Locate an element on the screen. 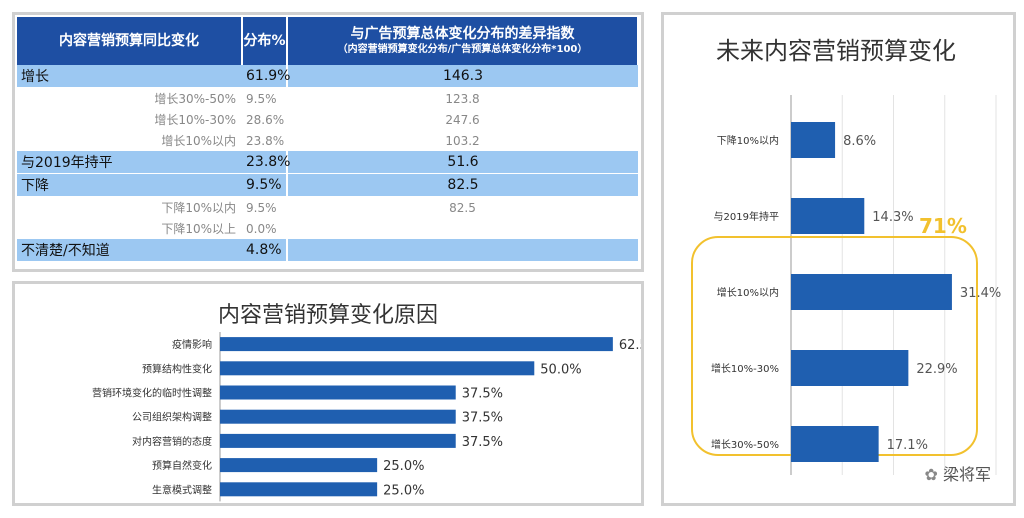 The image size is (1024, 518). category-label: 公司组织架构调整 is located at coordinates (172, 417).